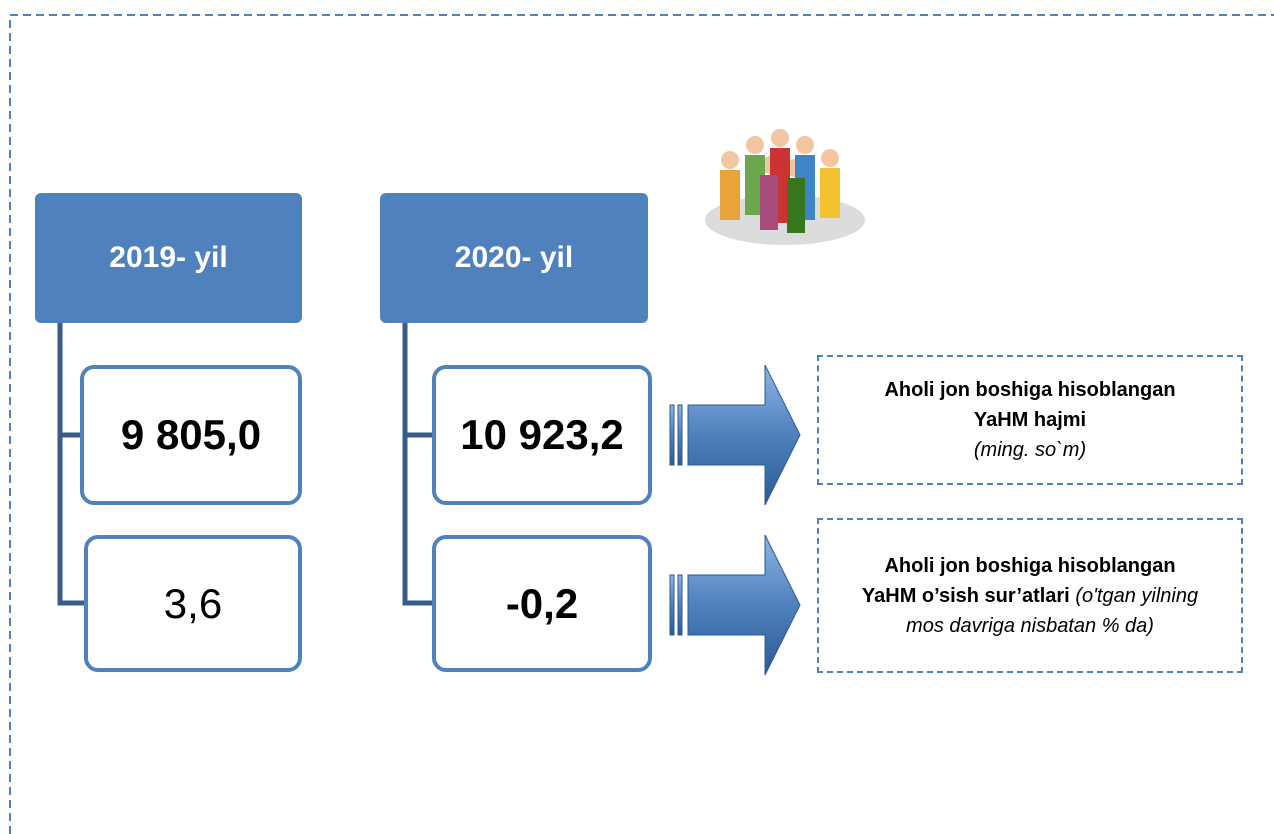 This screenshot has height=834, width=1274. I want to click on arrows, so click(735, 520).